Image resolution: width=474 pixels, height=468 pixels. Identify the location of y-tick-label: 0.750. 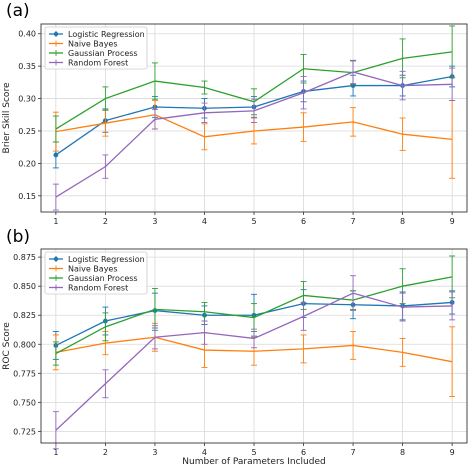
(24, 402).